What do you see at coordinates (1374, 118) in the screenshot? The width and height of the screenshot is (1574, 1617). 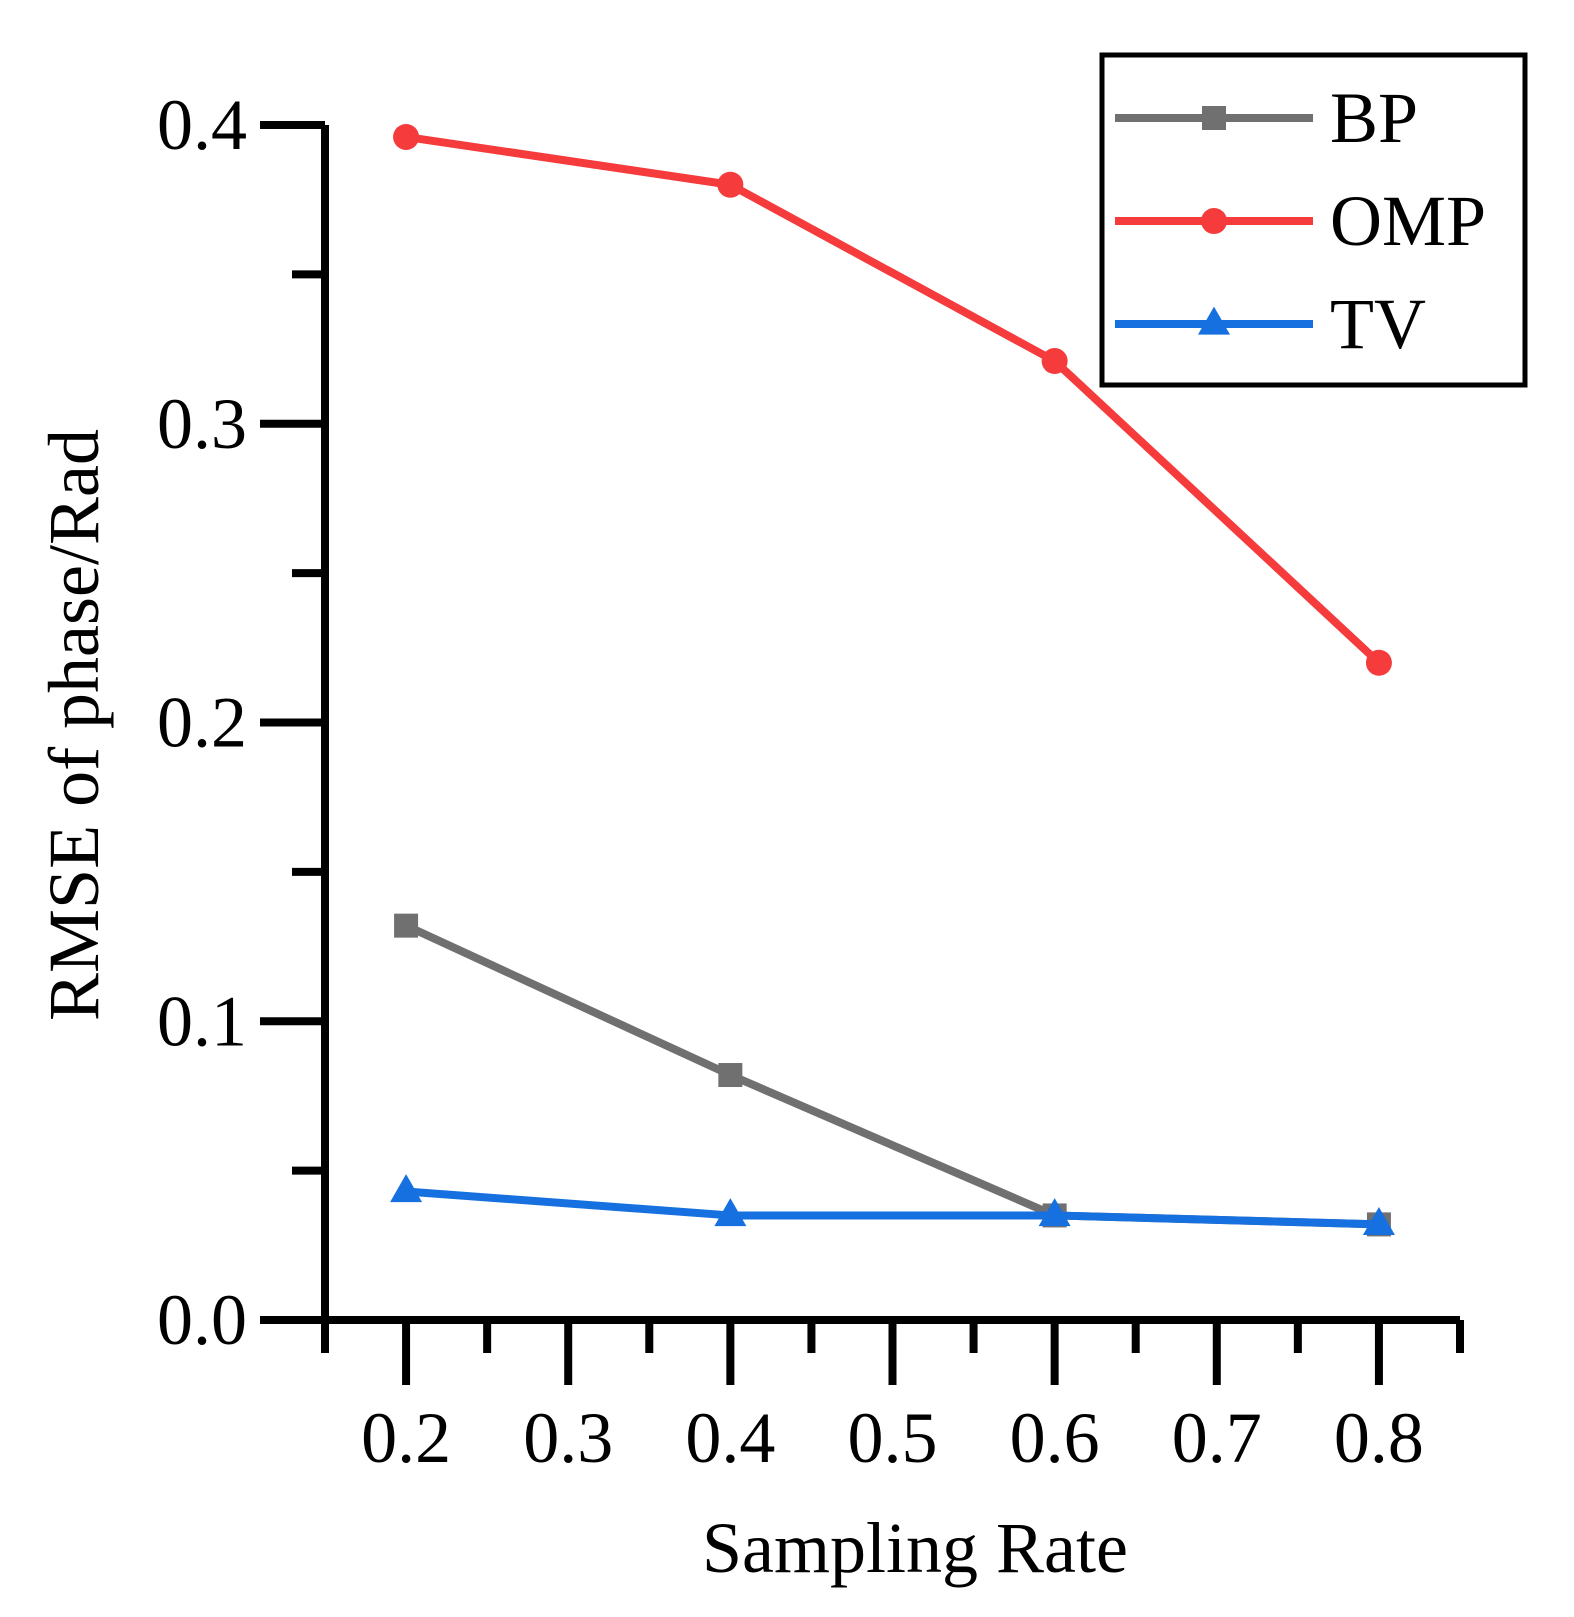 I see `legend-label-bp: BP` at bounding box center [1374, 118].